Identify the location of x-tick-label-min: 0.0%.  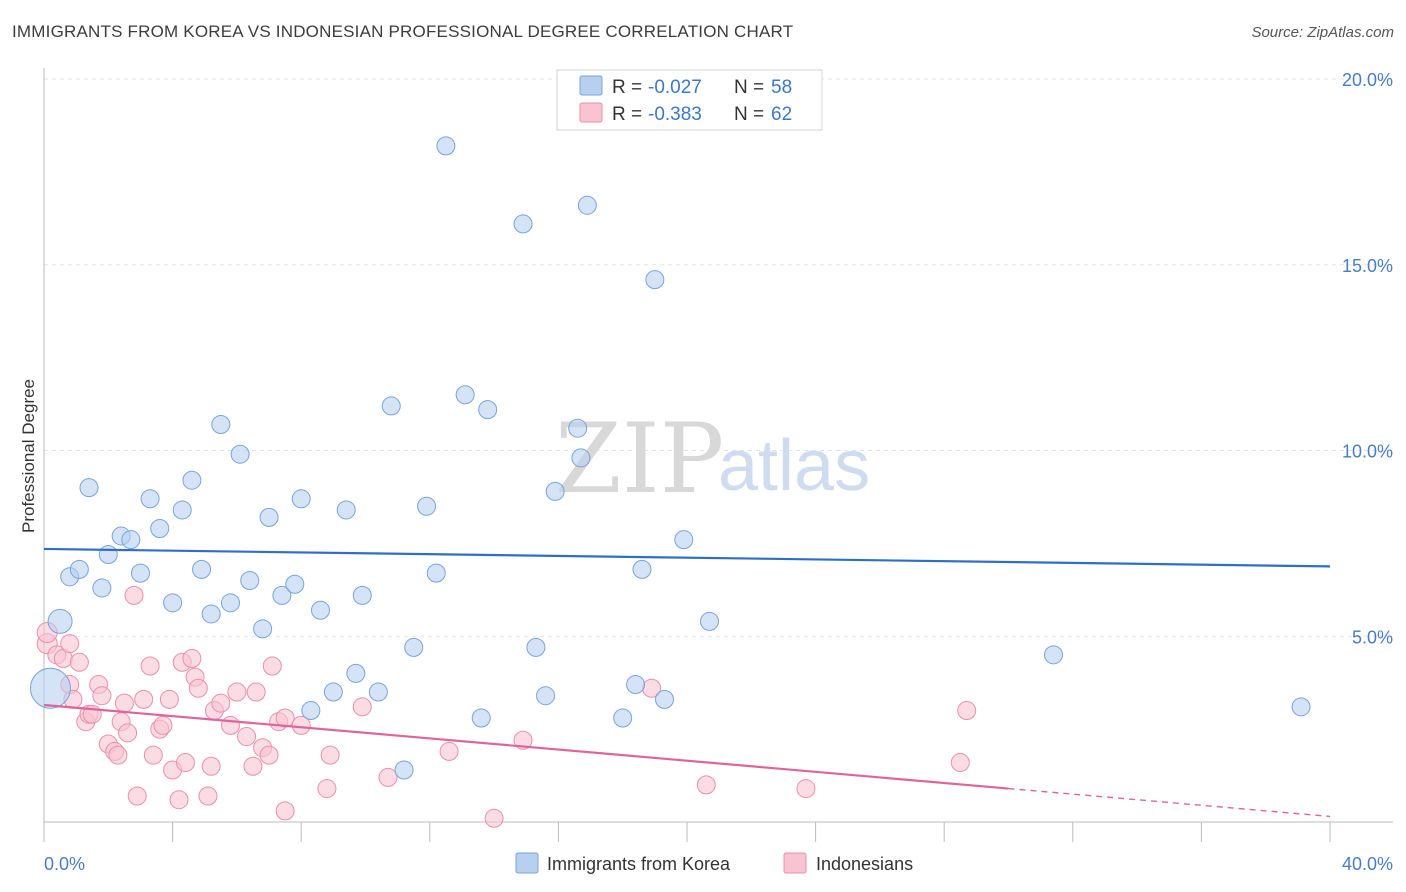
(64, 864).